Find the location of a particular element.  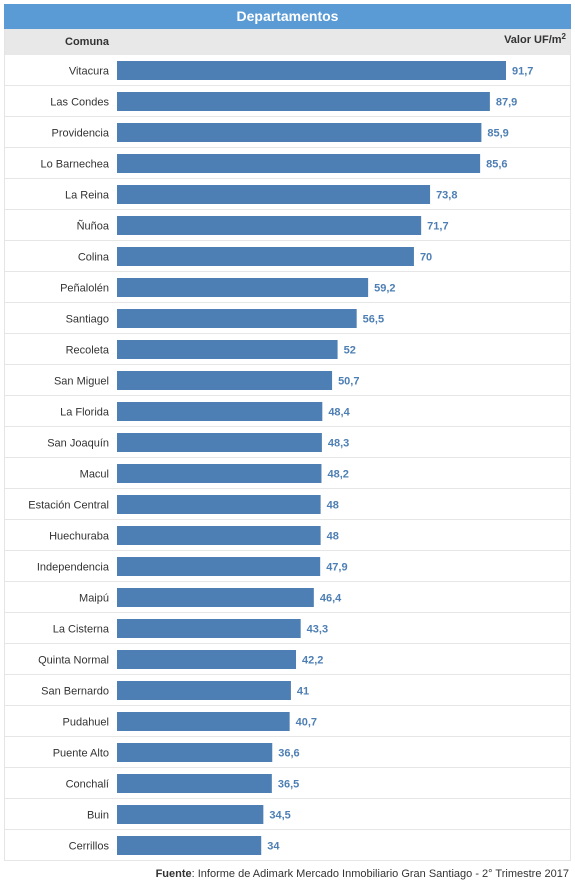

table-header: Comuna Valor UF/m2 is located at coordinates (287, 42).